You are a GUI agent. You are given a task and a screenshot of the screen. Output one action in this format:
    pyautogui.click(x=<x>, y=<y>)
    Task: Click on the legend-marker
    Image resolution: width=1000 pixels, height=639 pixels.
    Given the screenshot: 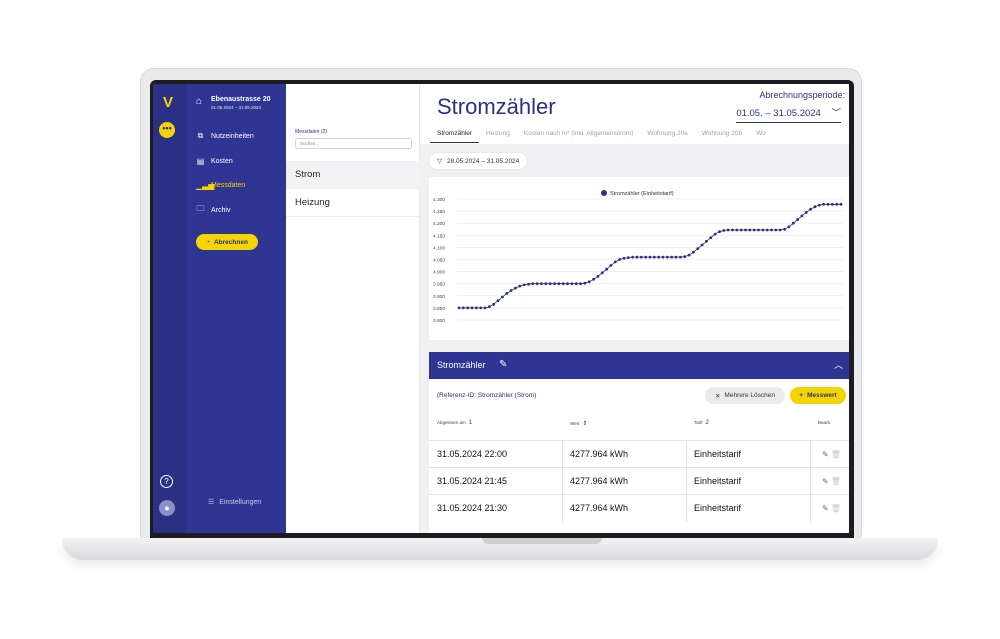 What is the action you would take?
    pyautogui.click(x=604, y=193)
    